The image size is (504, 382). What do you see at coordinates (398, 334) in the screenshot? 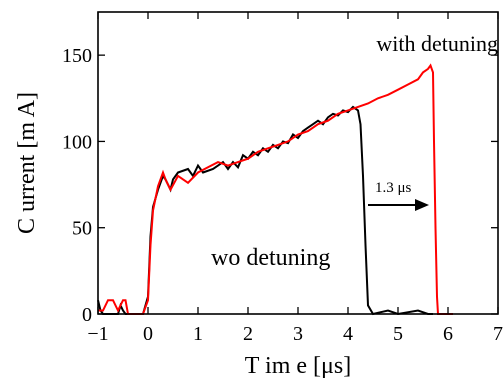
I see `x-tick-label: 5` at bounding box center [398, 334].